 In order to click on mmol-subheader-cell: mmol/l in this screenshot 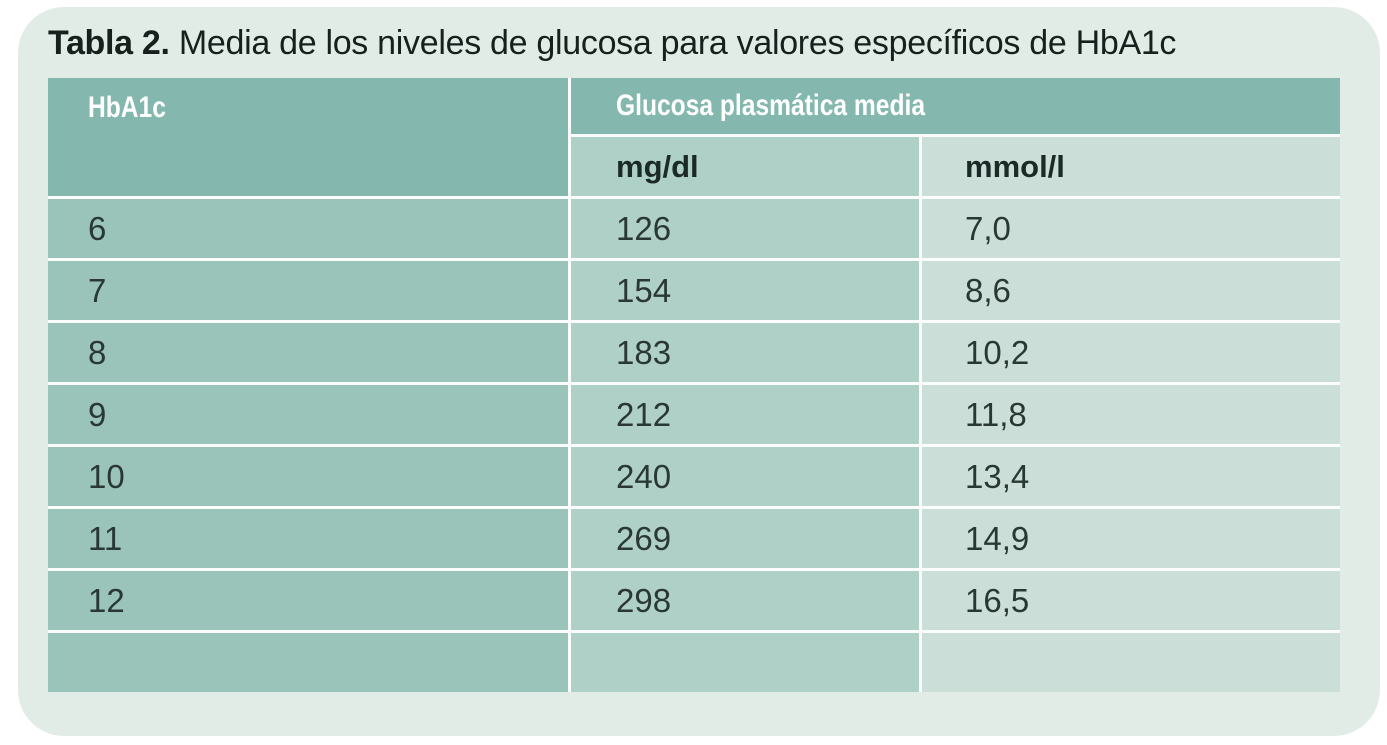, I will do `click(1131, 166)`.